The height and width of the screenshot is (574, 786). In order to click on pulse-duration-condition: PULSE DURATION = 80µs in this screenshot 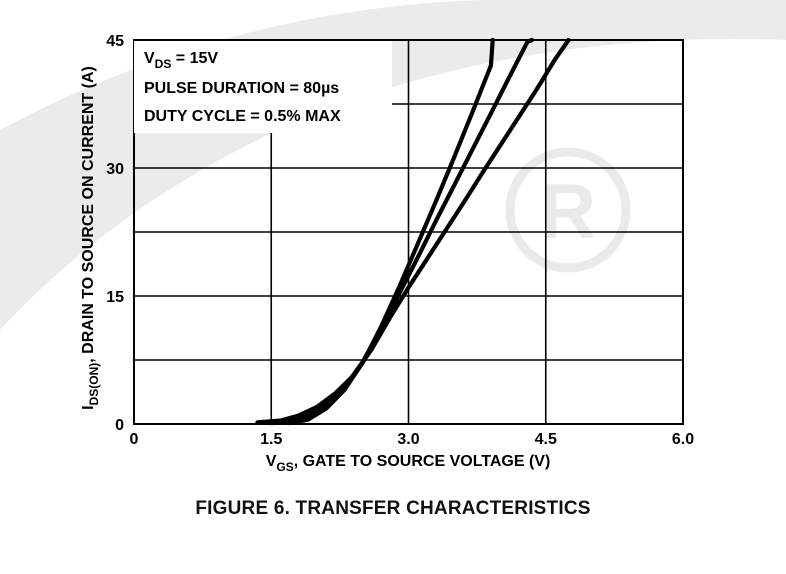, I will do `click(241, 88)`.